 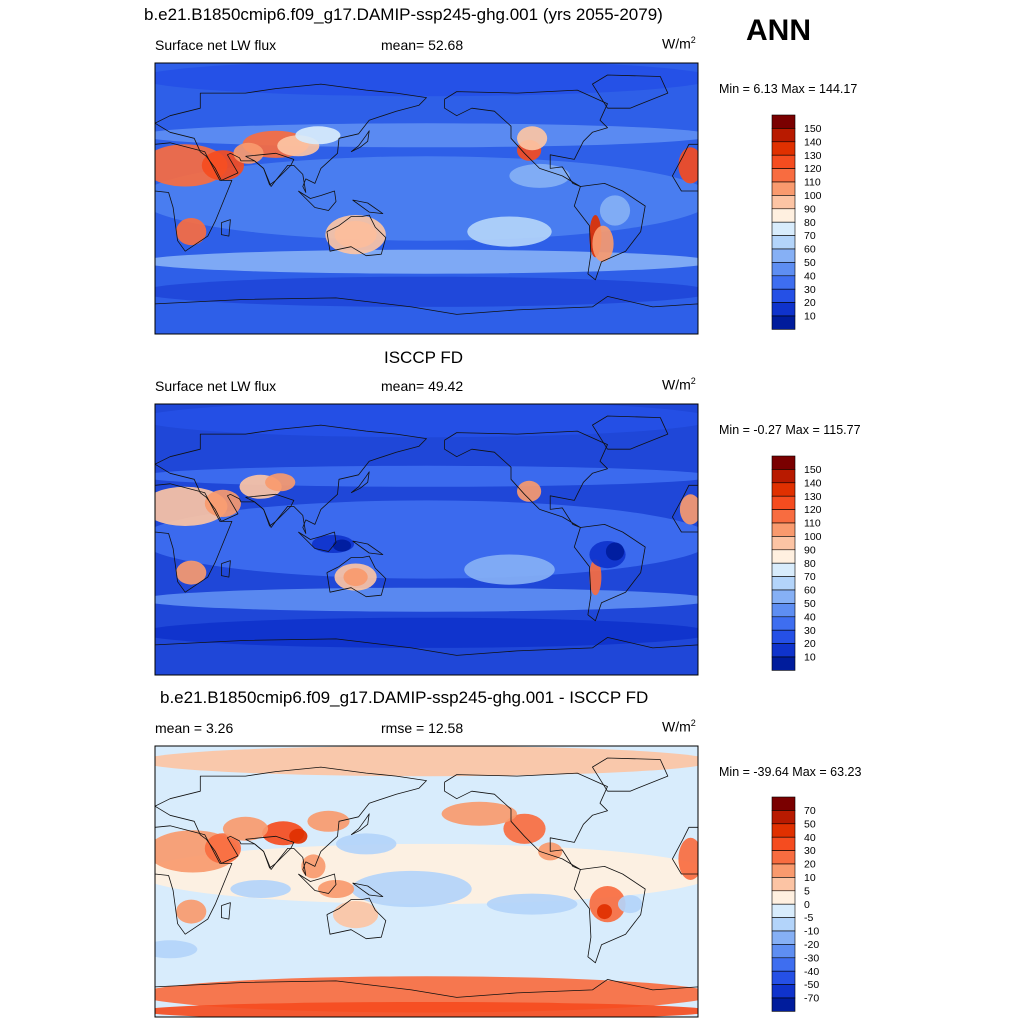 I want to click on coastline-australia, so click(x=356, y=918).